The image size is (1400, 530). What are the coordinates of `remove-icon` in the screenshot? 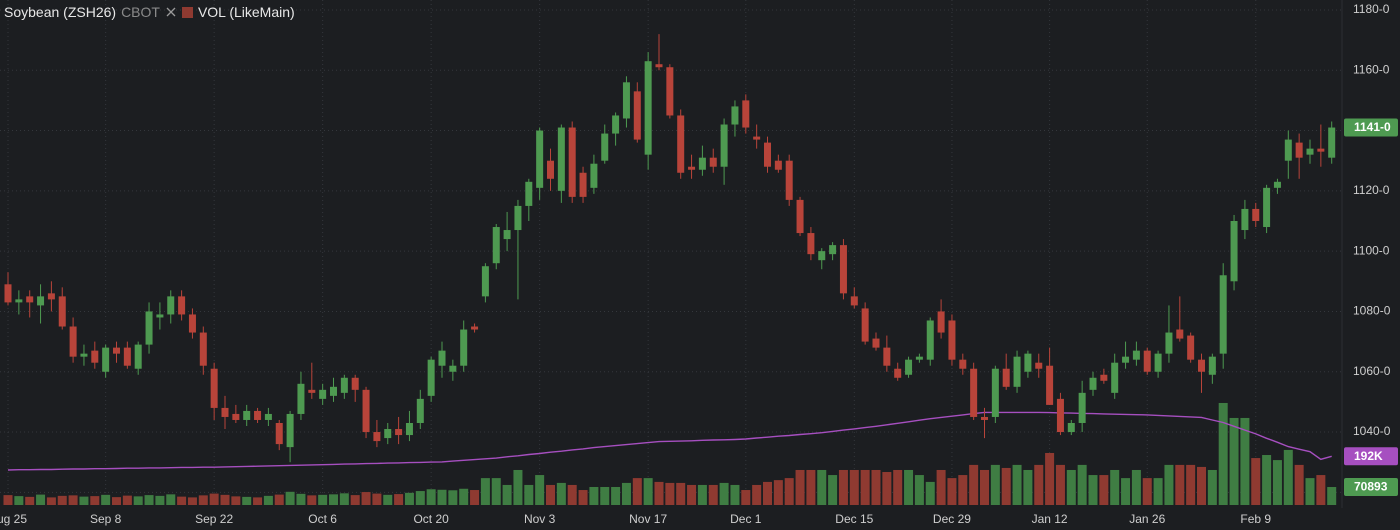 It's located at (171, 12).